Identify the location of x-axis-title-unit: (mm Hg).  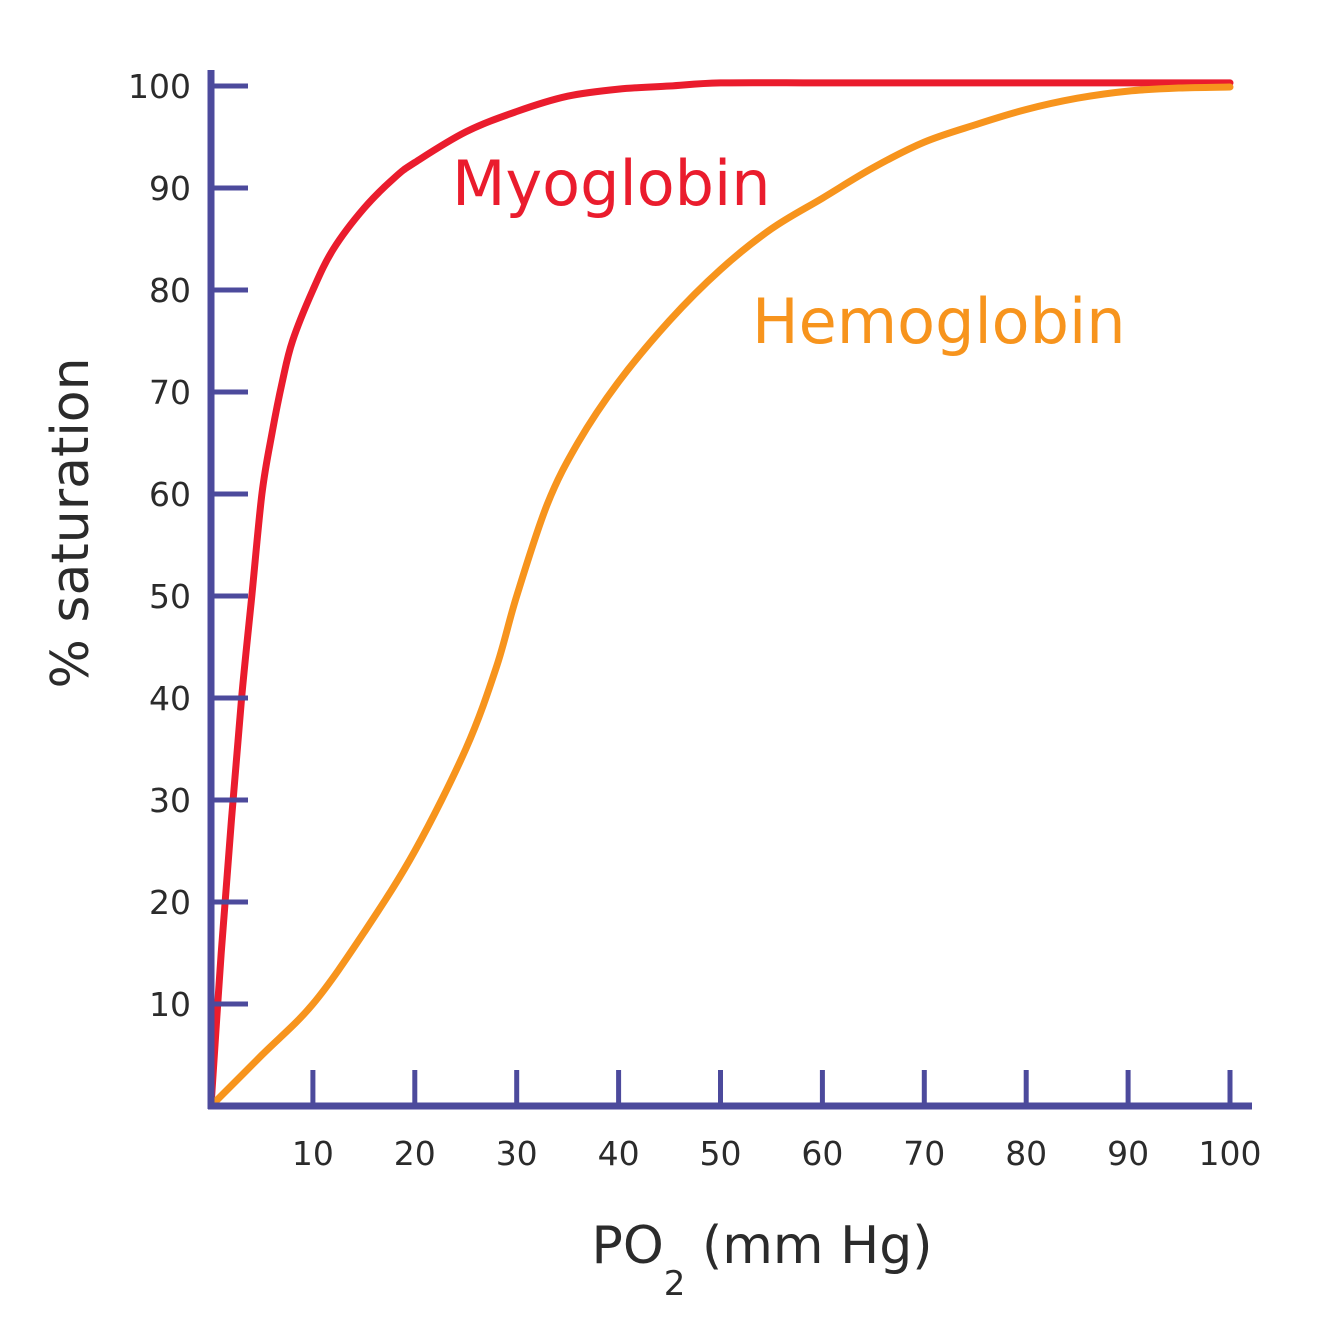
(808, 1246).